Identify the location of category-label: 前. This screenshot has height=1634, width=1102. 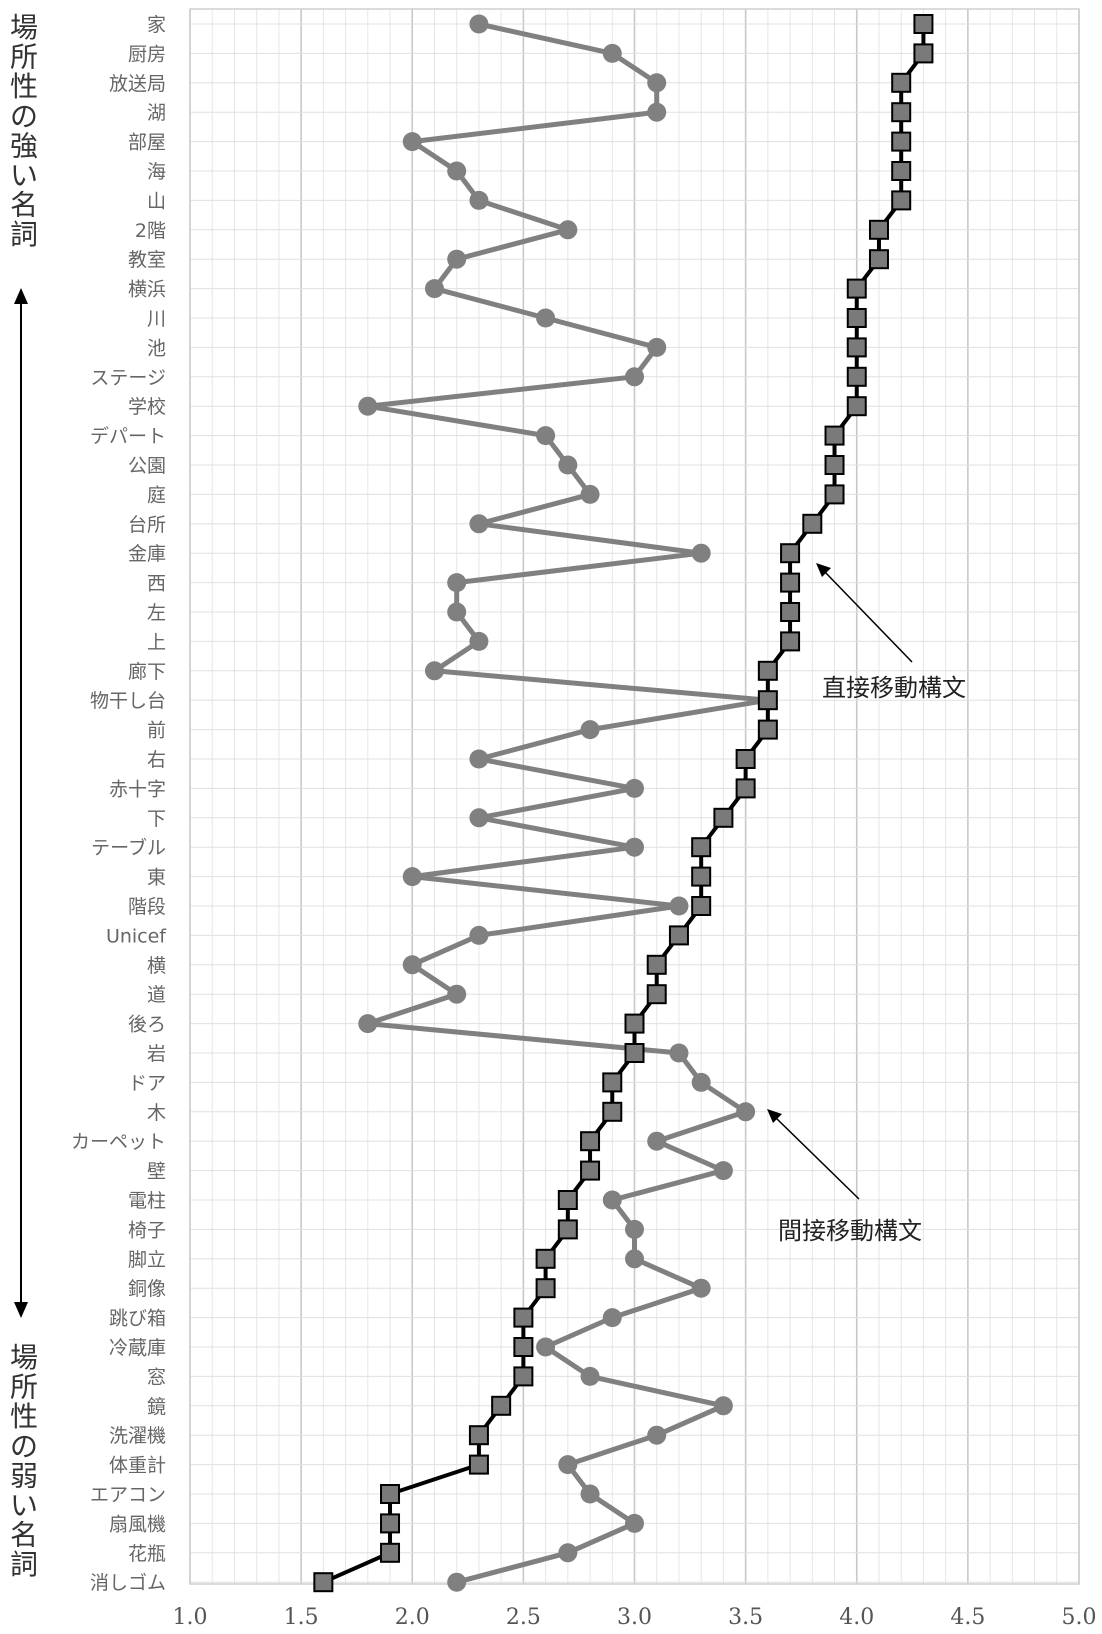
(156, 731).